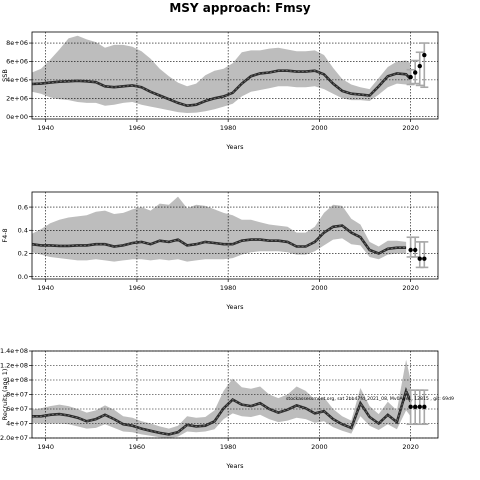 This screenshot has height=480, width=480. I want to click on y-axis-label: F4-8, so click(5, 235).